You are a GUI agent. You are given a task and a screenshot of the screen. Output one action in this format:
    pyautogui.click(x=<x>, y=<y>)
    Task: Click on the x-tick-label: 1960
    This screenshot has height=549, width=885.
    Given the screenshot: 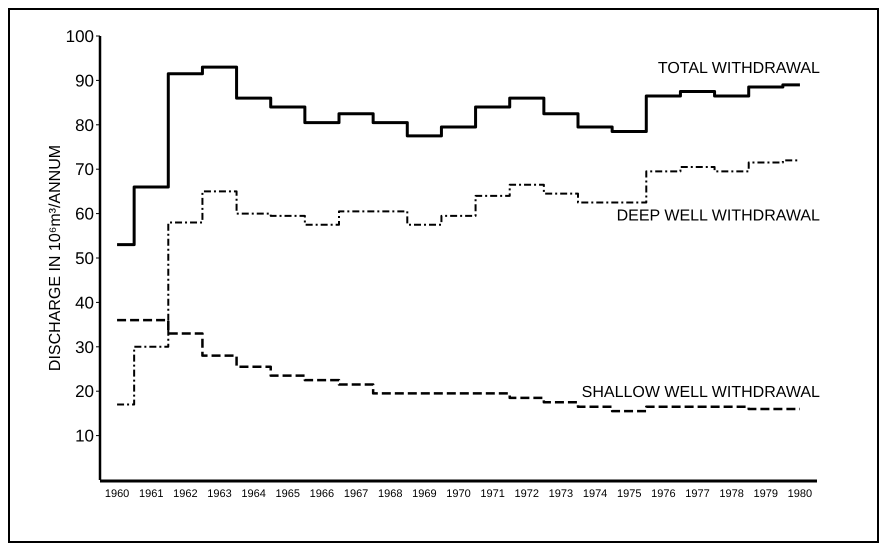 What is the action you would take?
    pyautogui.click(x=117, y=494)
    